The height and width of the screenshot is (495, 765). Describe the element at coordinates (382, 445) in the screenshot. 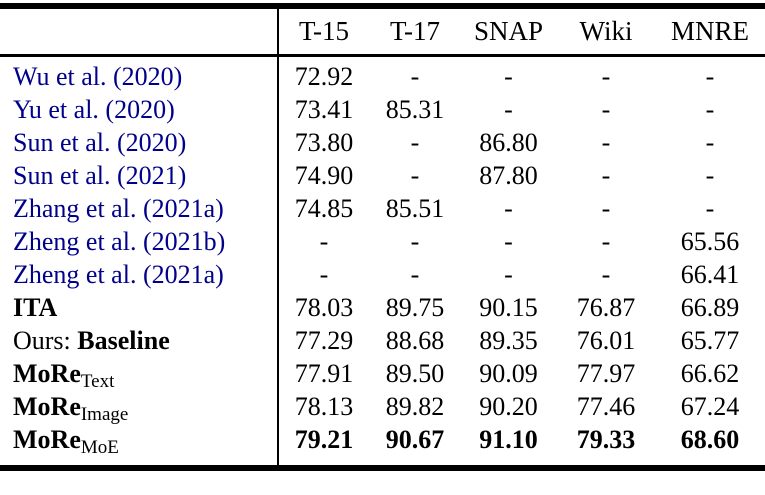

I see `table-row: MoReMoE 79.21 90.67 91.10 79.33 68.60` at that location.